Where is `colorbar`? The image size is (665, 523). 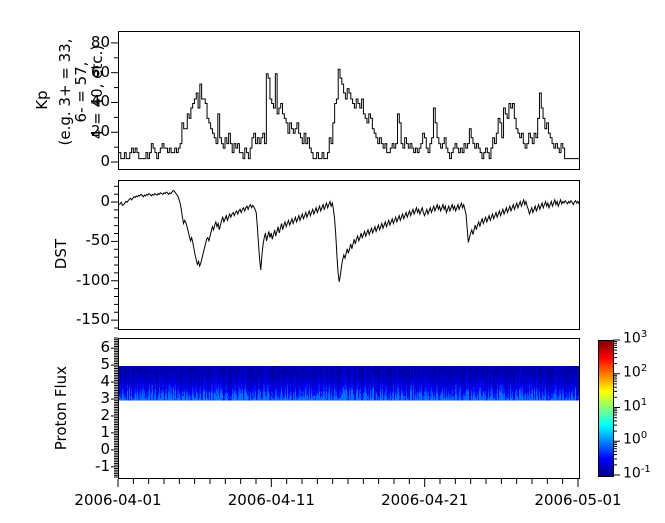
colorbar is located at coordinates (606, 408).